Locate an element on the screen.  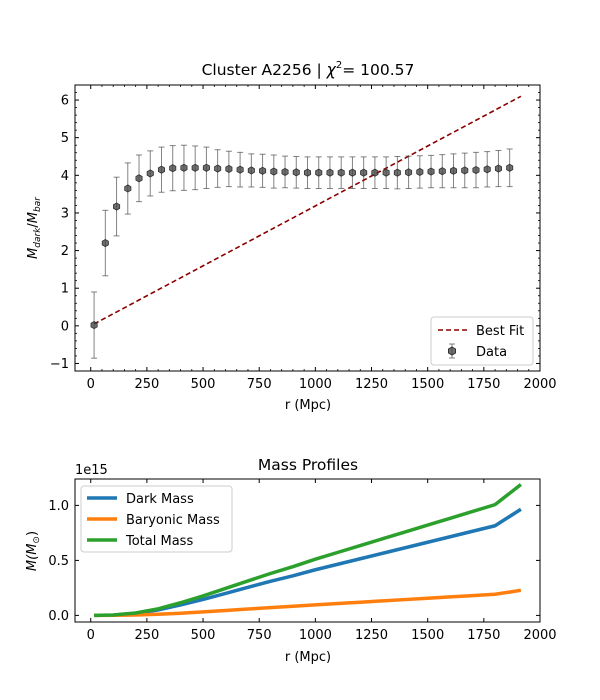
ratio-y-tick-label: 0 is located at coordinates (65, 326).